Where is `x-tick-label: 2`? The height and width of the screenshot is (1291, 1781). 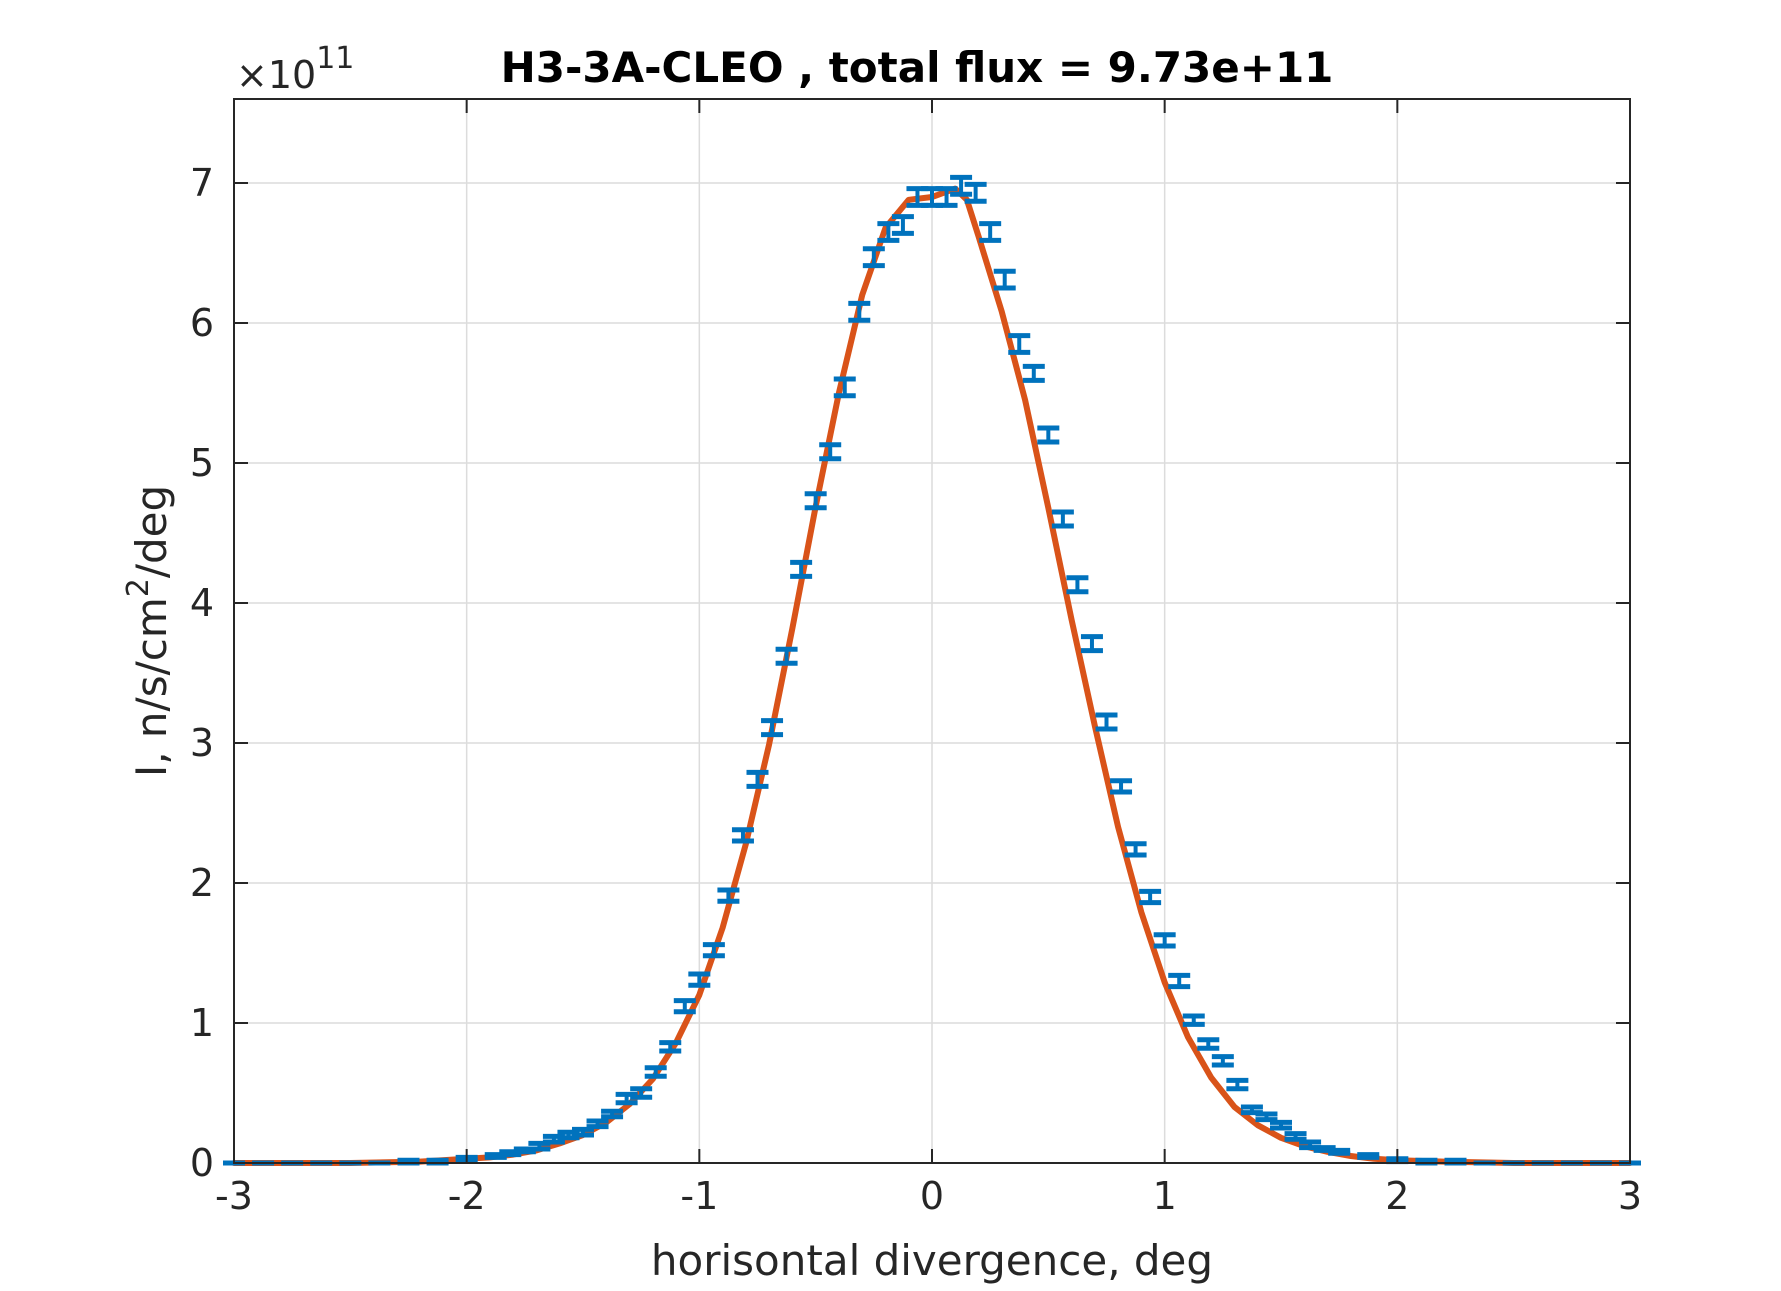
x-tick-label: 2 is located at coordinates (1397, 1196).